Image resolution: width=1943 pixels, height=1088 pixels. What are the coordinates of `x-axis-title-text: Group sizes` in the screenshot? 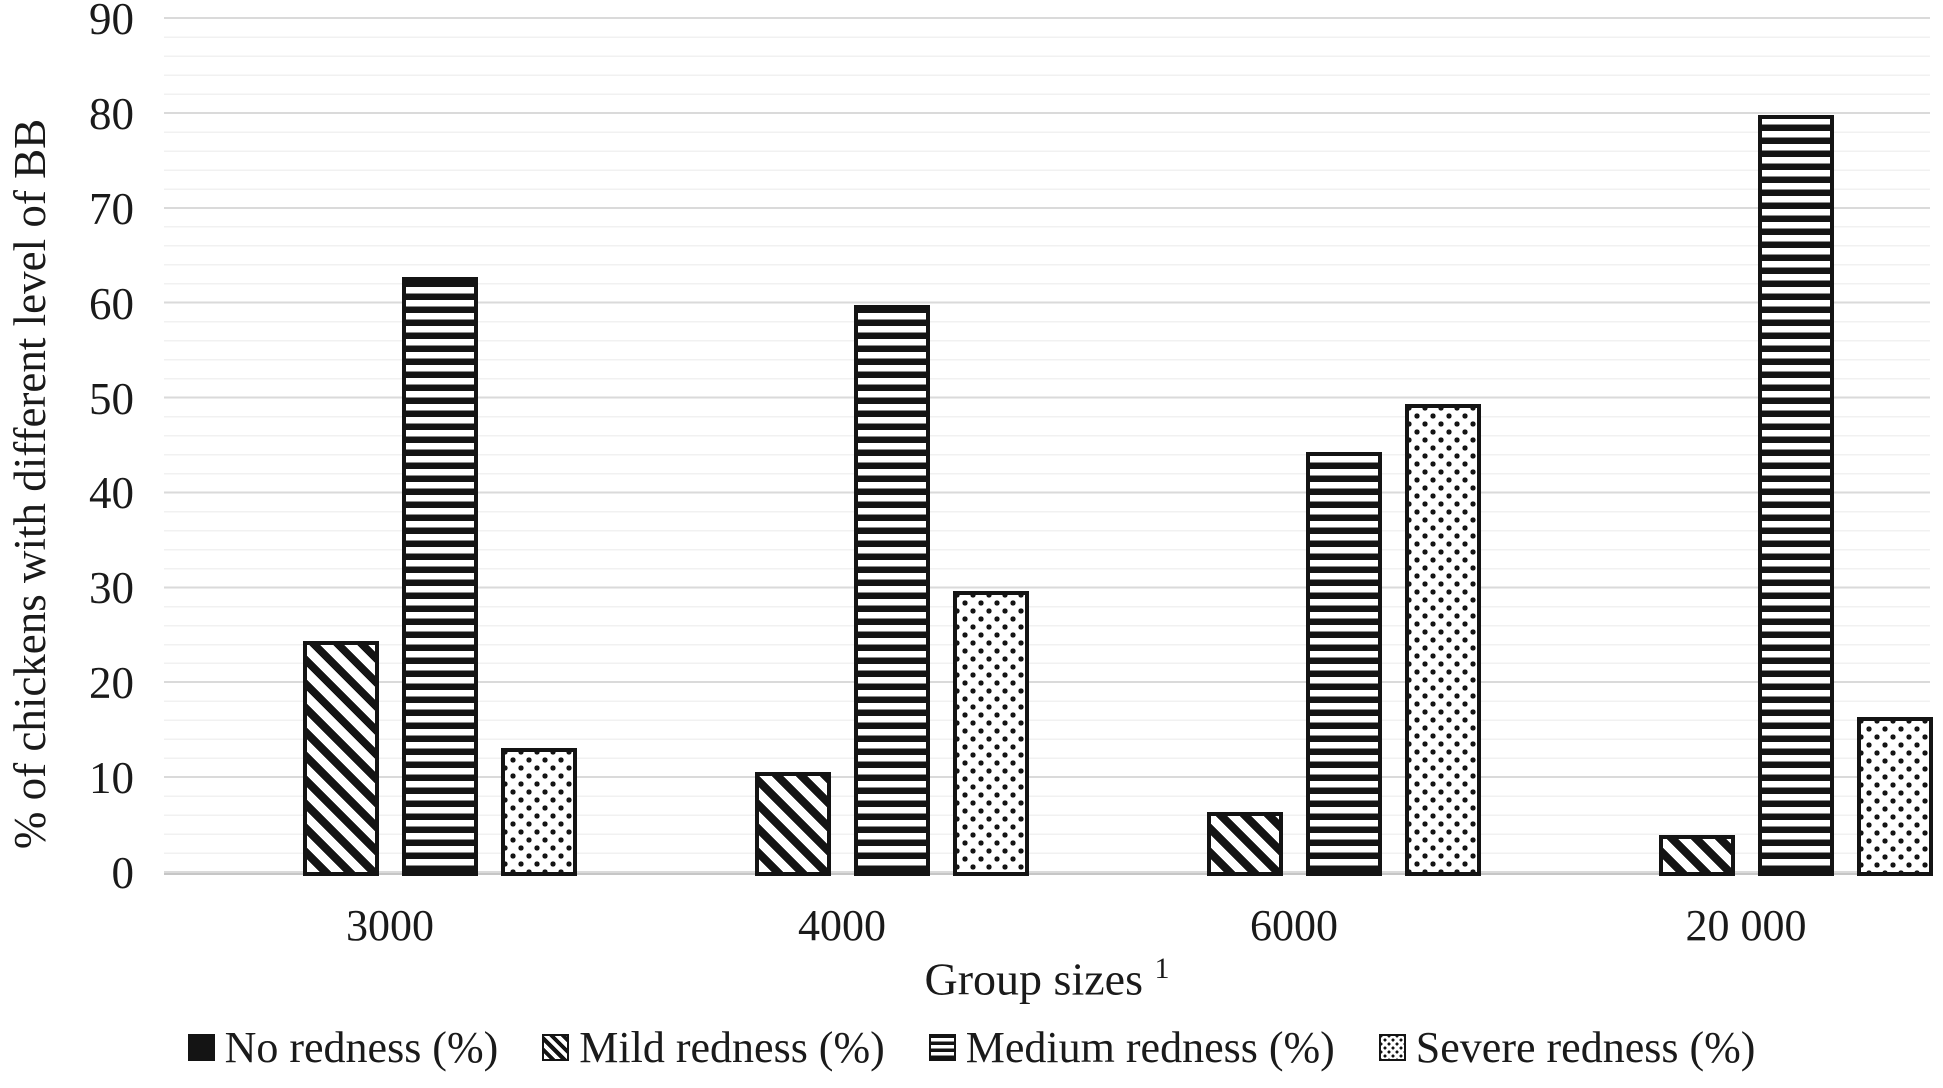 It's located at (1033, 979).